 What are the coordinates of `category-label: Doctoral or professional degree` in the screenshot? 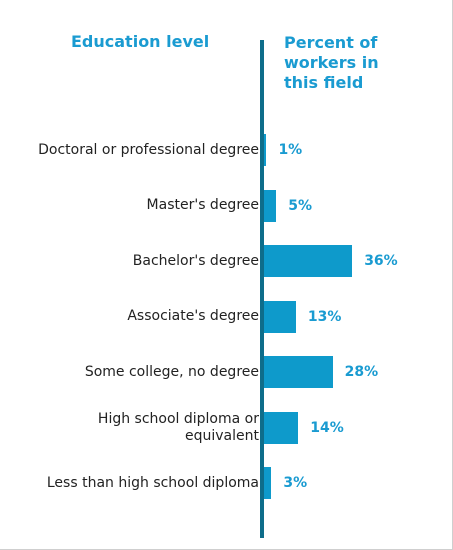 It's located at (148, 149).